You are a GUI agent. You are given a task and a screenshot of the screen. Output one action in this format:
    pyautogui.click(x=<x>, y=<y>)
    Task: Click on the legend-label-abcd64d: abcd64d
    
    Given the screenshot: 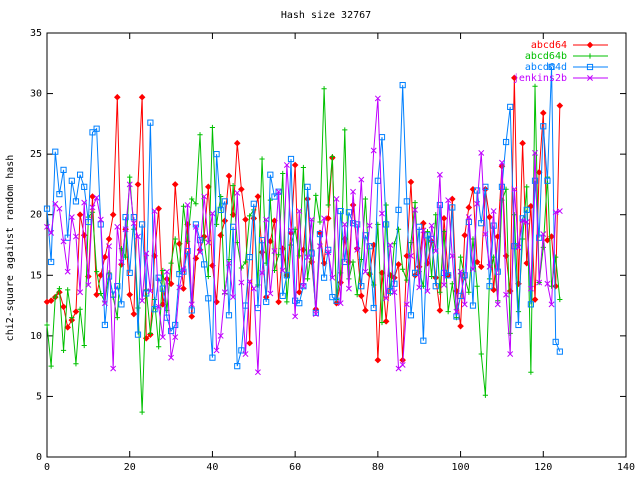 What is the action you would take?
    pyautogui.click(x=546, y=67)
    